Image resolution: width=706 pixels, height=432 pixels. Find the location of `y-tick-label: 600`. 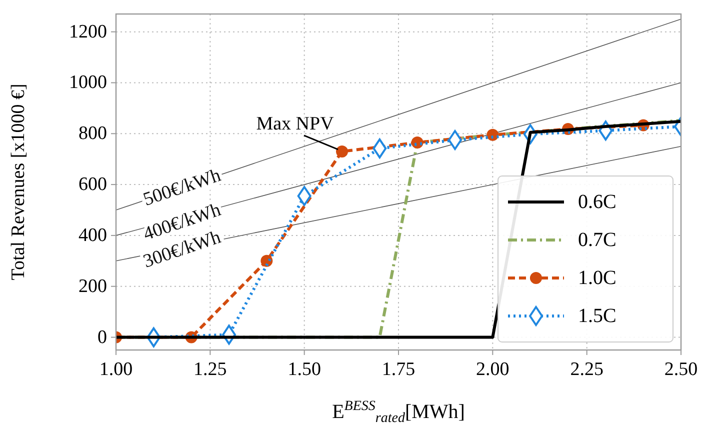

y-tick-label: 600 is located at coordinates (92, 185).